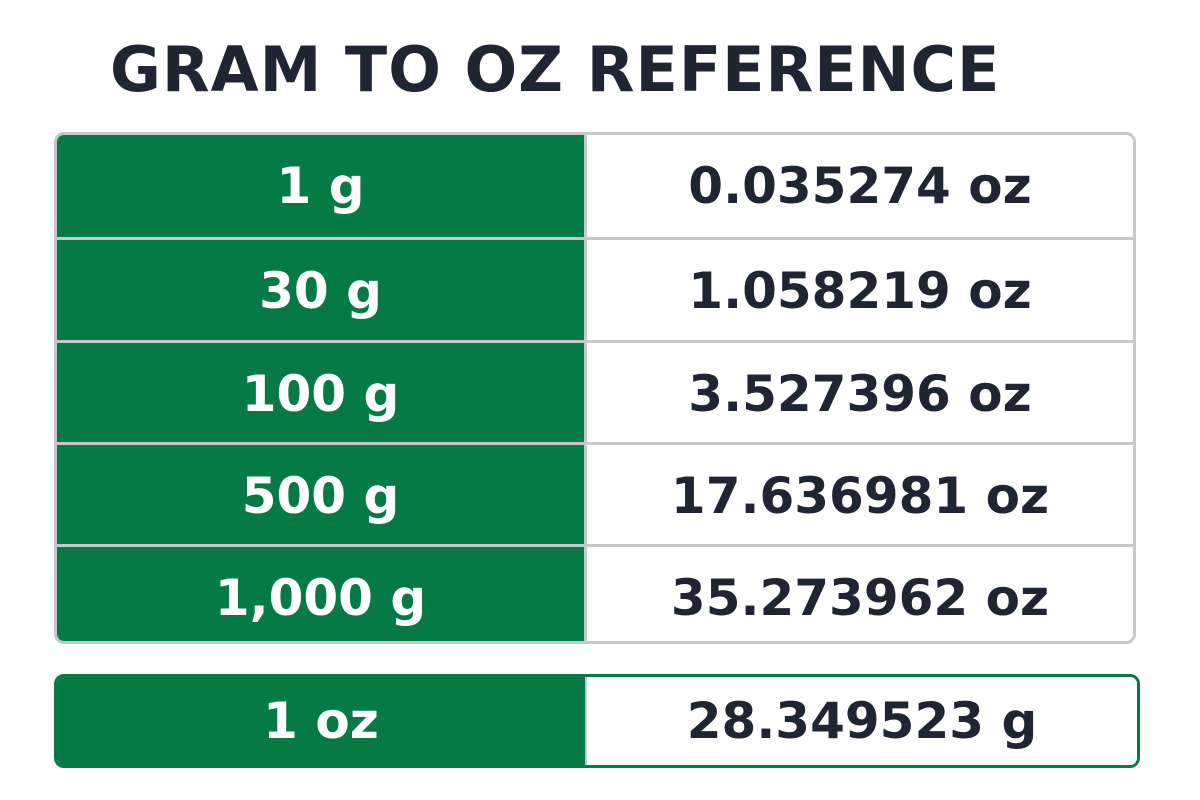 Image resolution: width=1200 pixels, height=800 pixels. Describe the element at coordinates (322, 394) in the screenshot. I see `grams-cell: 100 g` at that location.